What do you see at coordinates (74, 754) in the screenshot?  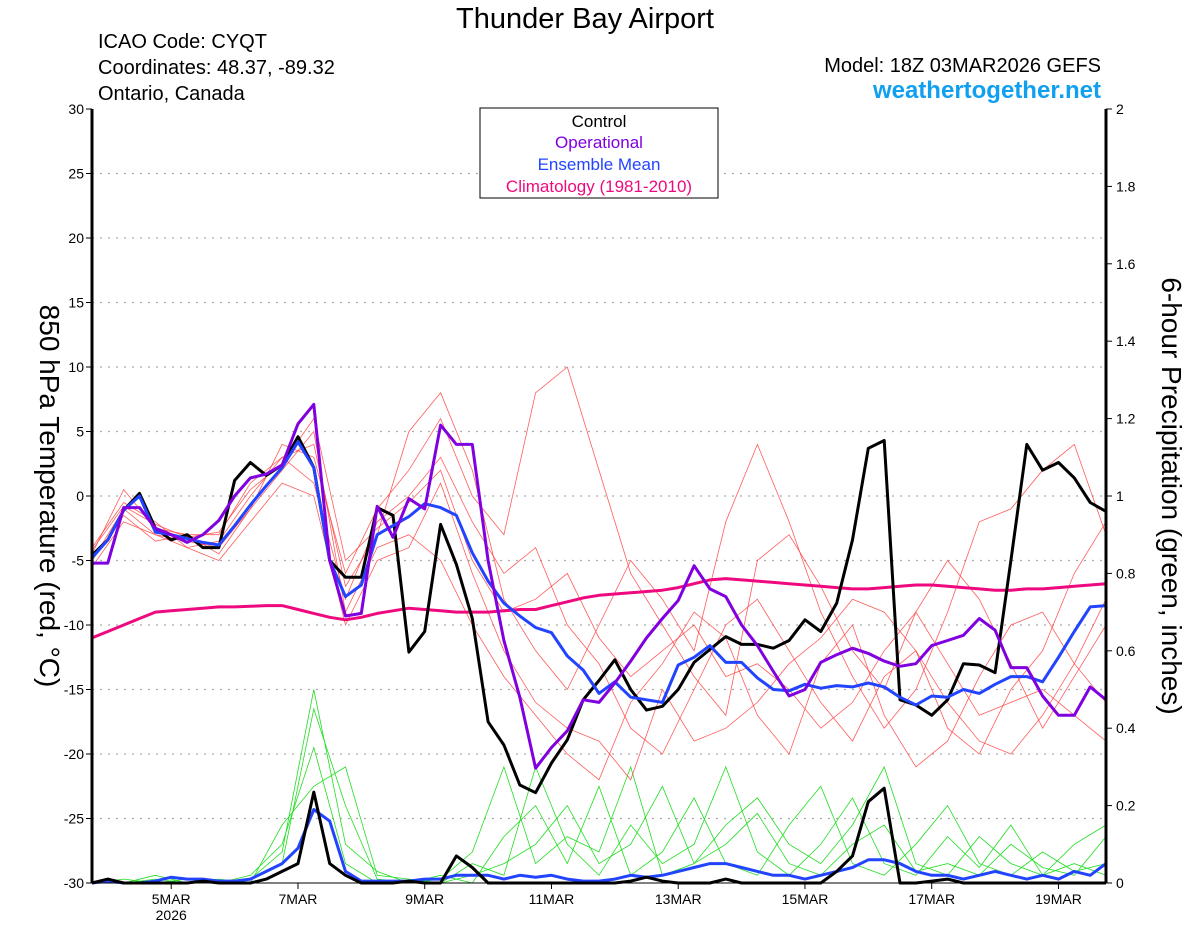 I see `y-tick-label: -20` at bounding box center [74, 754].